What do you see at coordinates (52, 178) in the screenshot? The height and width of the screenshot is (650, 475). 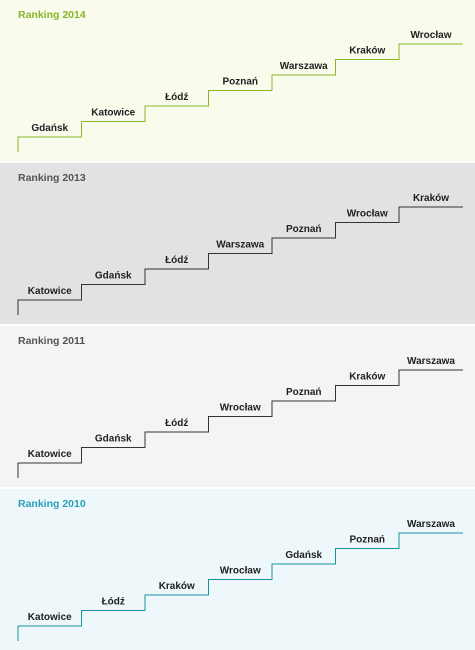 I see `panel-title: Ranking 2013` at bounding box center [52, 178].